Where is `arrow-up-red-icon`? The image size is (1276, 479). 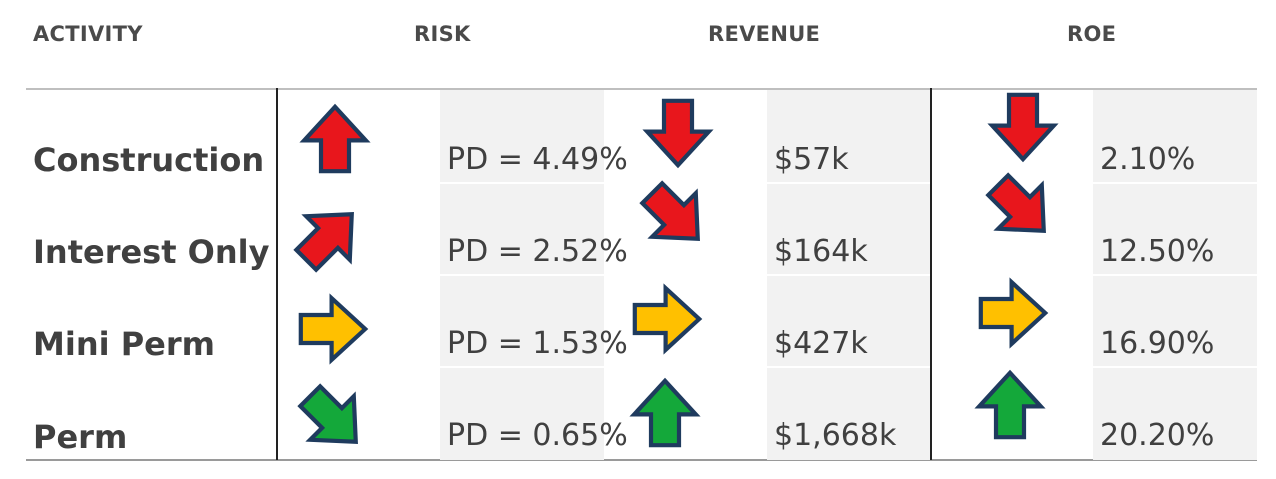
arrow-up-red-icon is located at coordinates (335, 138).